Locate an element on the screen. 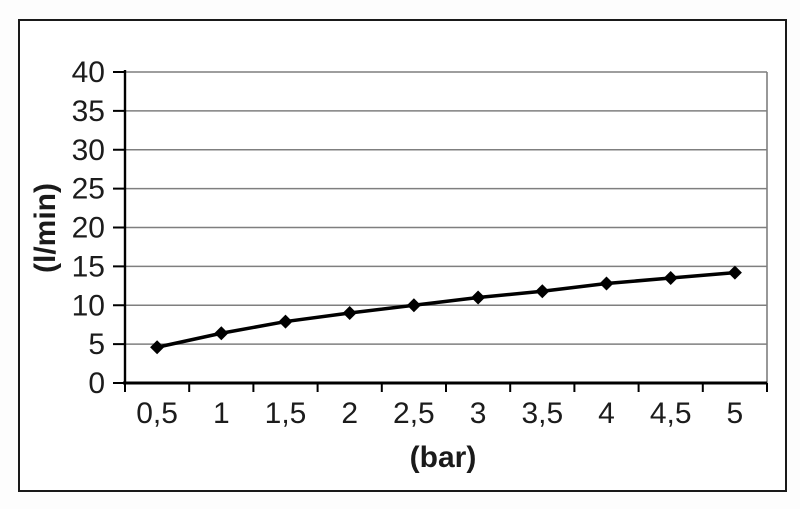 This screenshot has width=800, height=509. x-tick-label: 3 is located at coordinates (478, 413).